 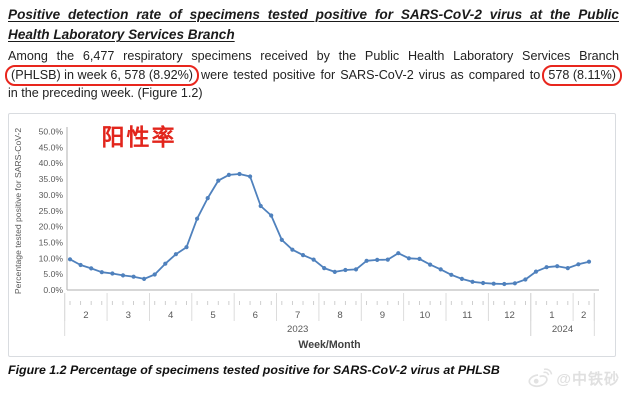 What do you see at coordinates (563, 329) in the screenshot?
I see `year-label: 2024` at bounding box center [563, 329].